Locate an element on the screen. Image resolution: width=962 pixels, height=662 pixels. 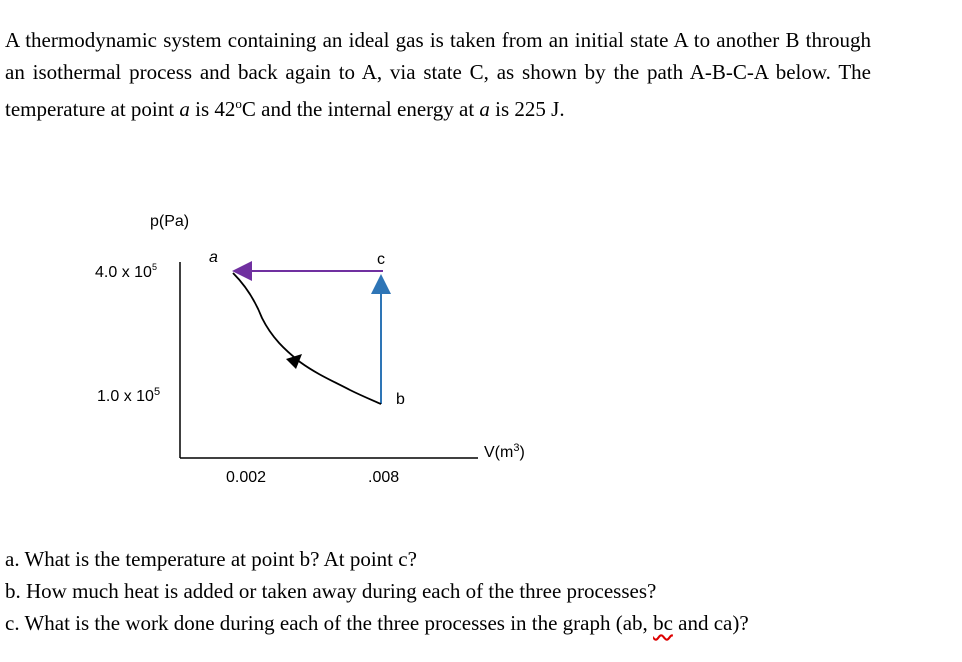
text: is 42 is located at coordinates (212, 109).